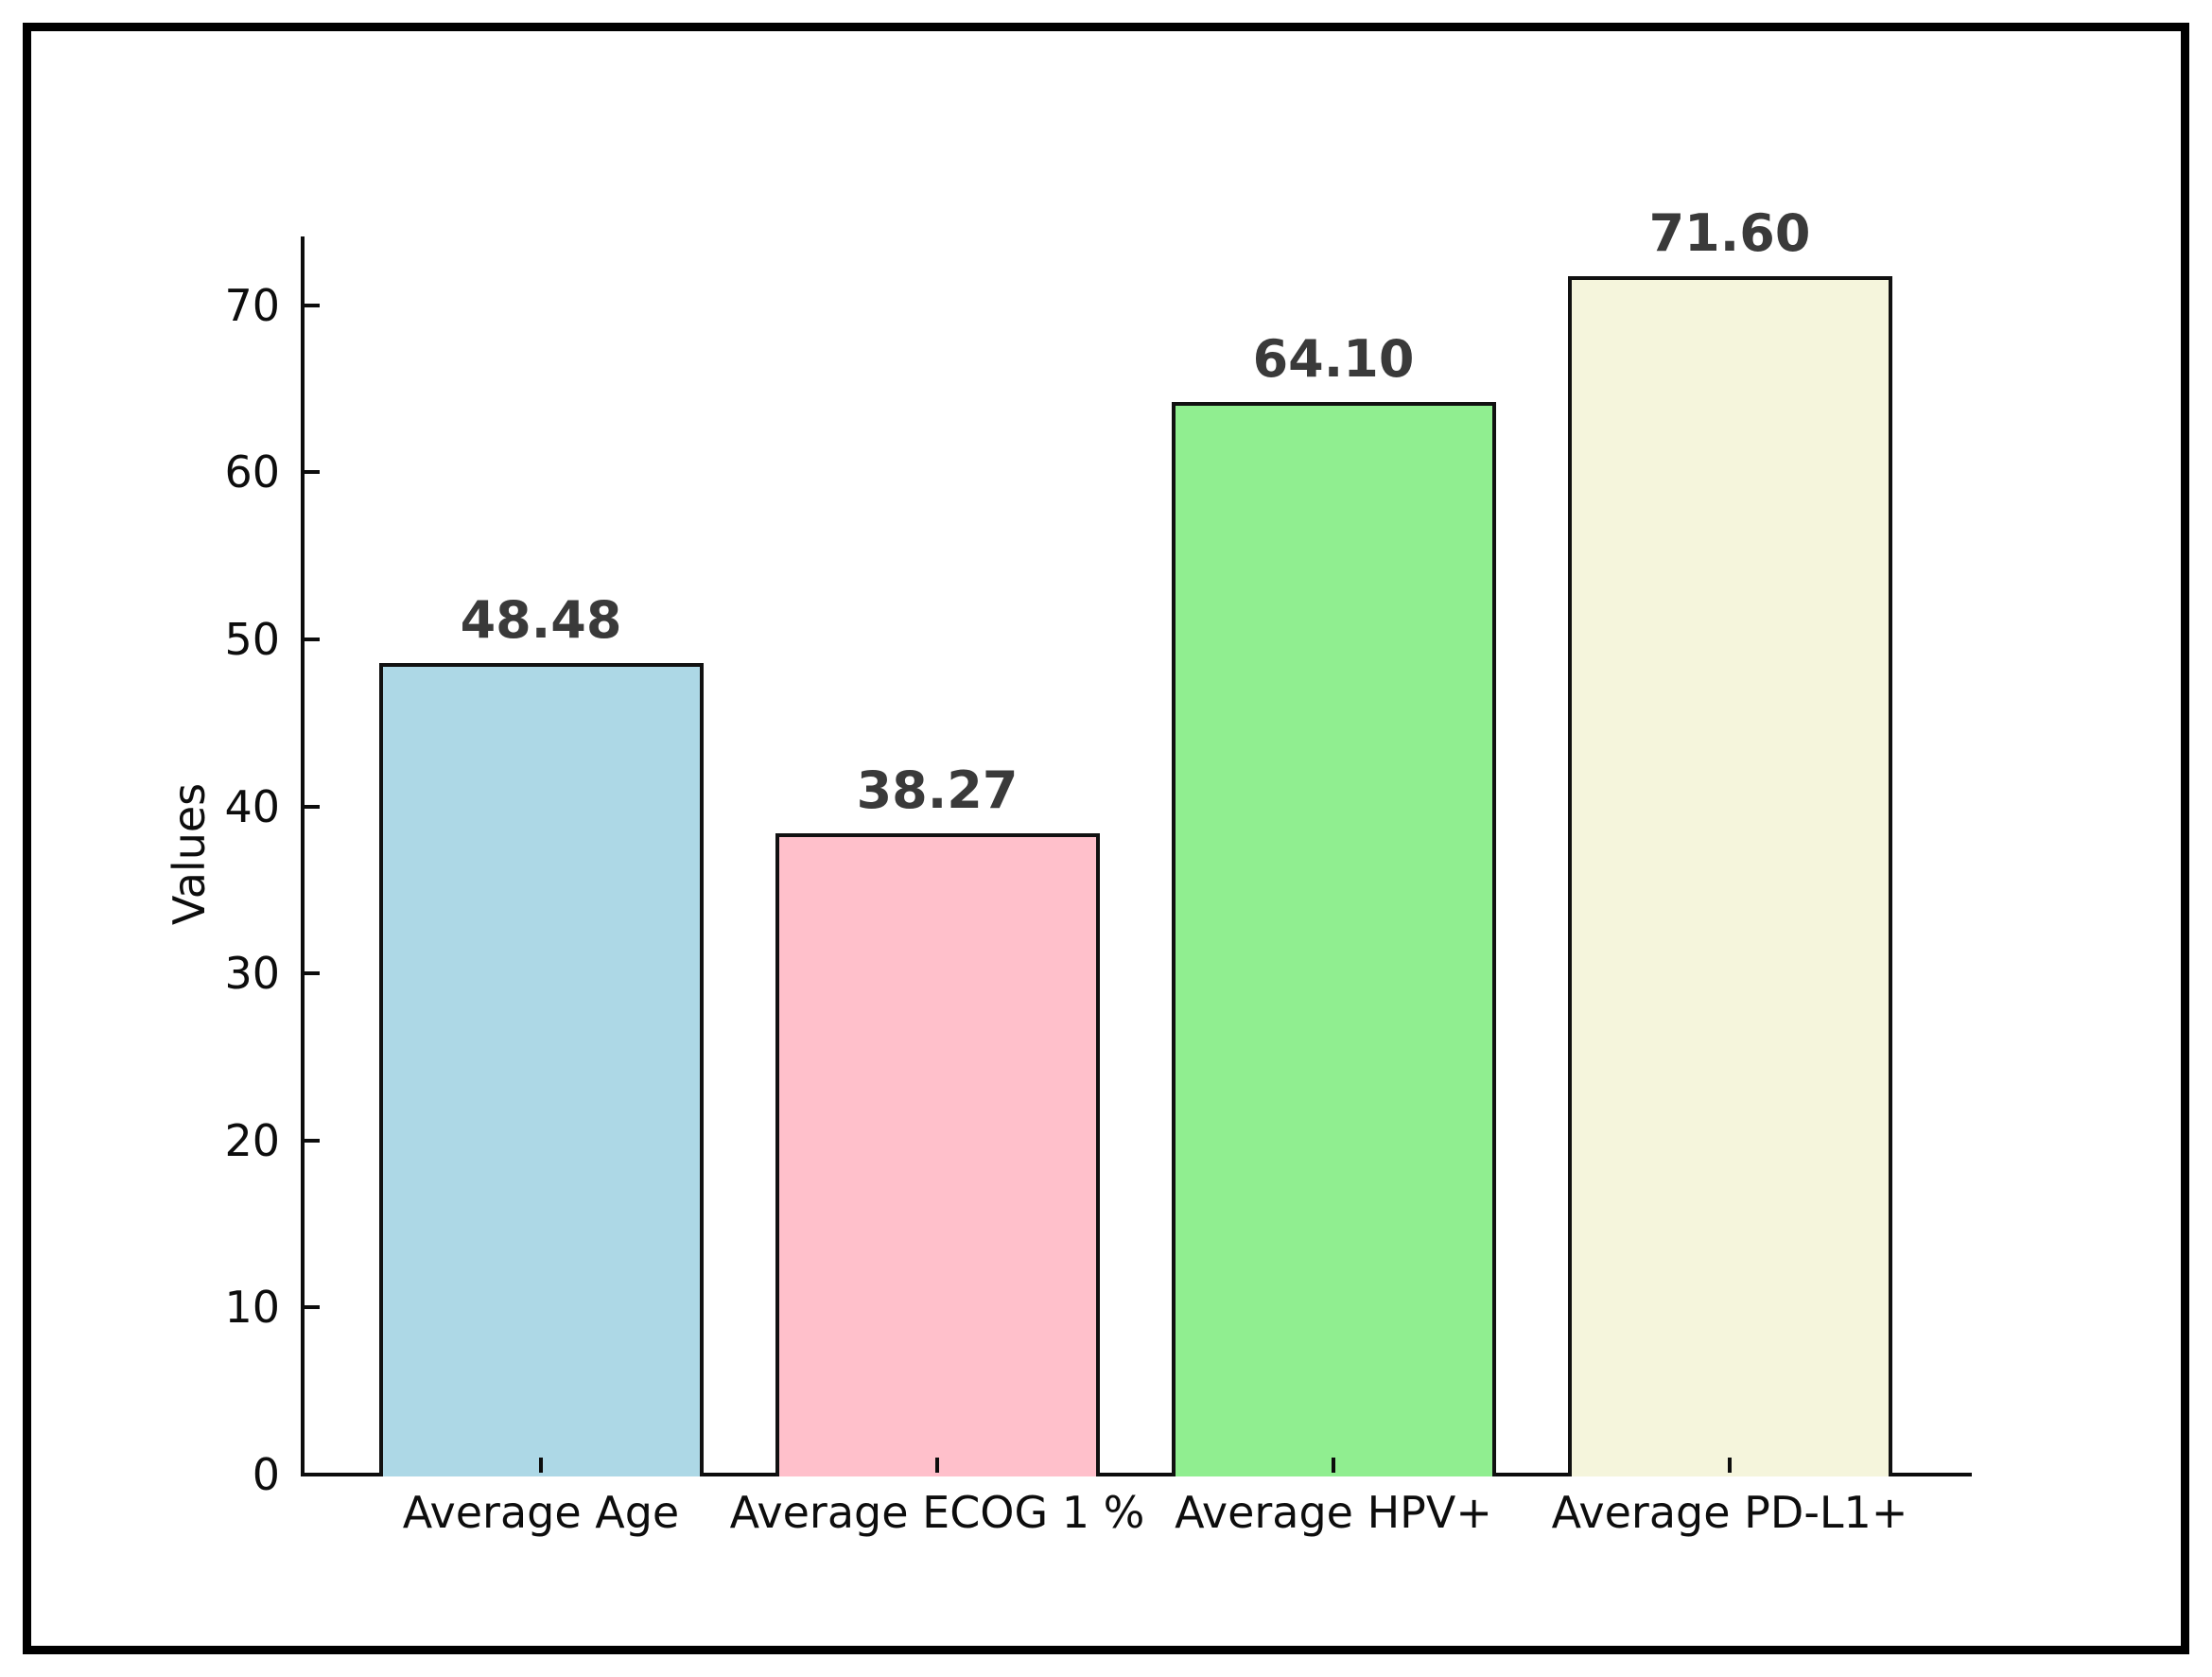 This screenshot has height=1677, width=2212. Describe the element at coordinates (252, 1140) in the screenshot. I see `y-tick-label: 20` at that location.